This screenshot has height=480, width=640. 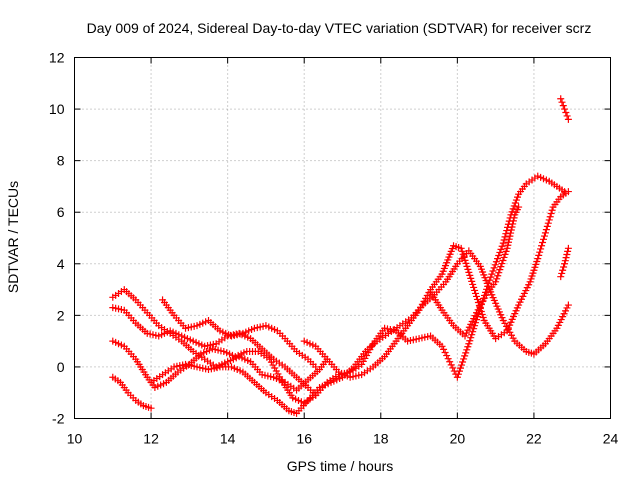 I want to click on y-tick-label: 8, so click(x=61, y=161).